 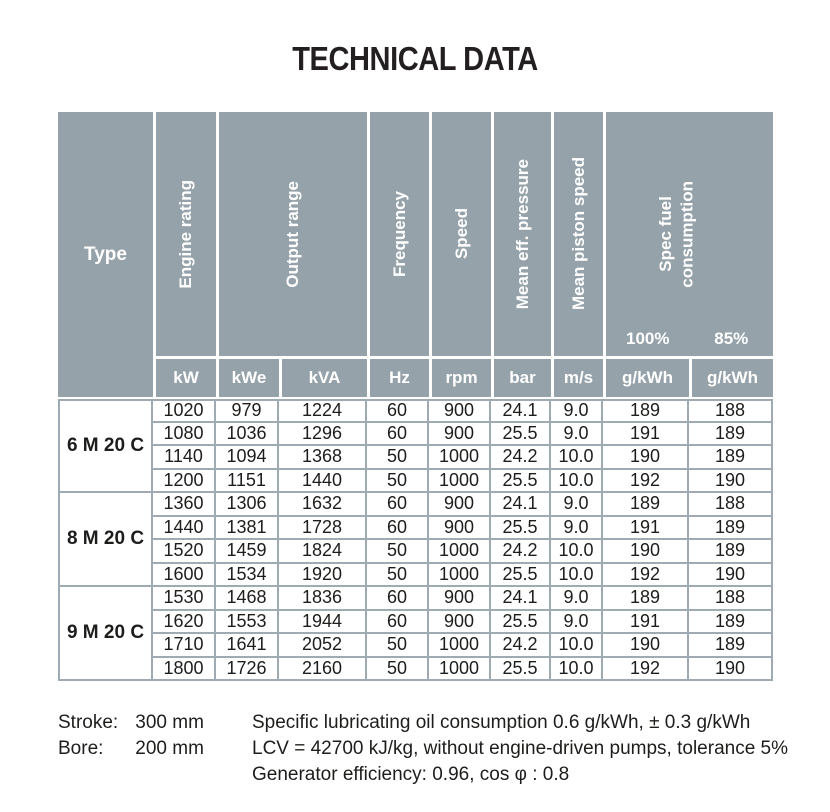 What do you see at coordinates (184, 434) in the screenshot?
I see `data-cell: 1080` at bounding box center [184, 434].